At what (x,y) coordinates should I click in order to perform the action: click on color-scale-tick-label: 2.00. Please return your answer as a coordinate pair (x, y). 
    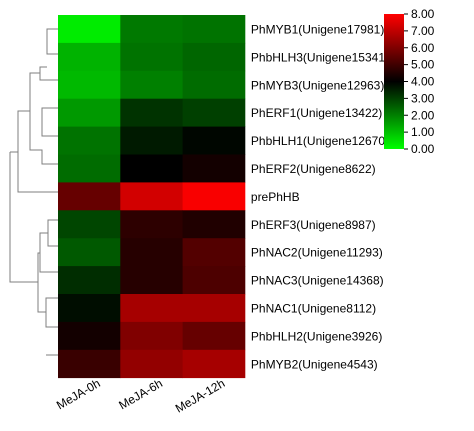
    Looking at the image, I should click on (423, 115).